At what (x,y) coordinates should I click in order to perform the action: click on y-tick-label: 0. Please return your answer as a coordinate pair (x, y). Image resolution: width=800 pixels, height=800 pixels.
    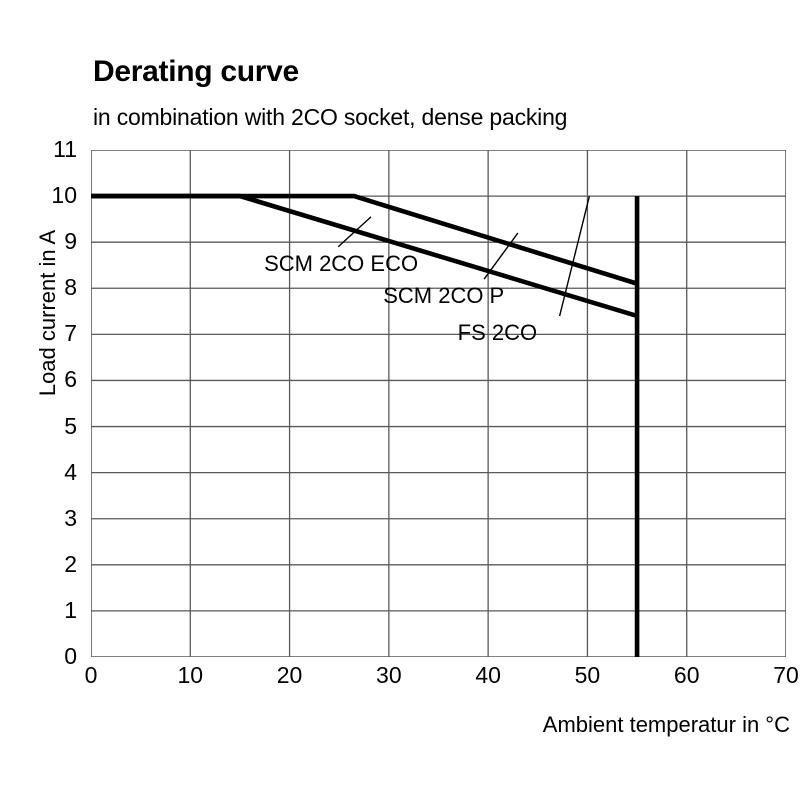
    Looking at the image, I should click on (70, 656).